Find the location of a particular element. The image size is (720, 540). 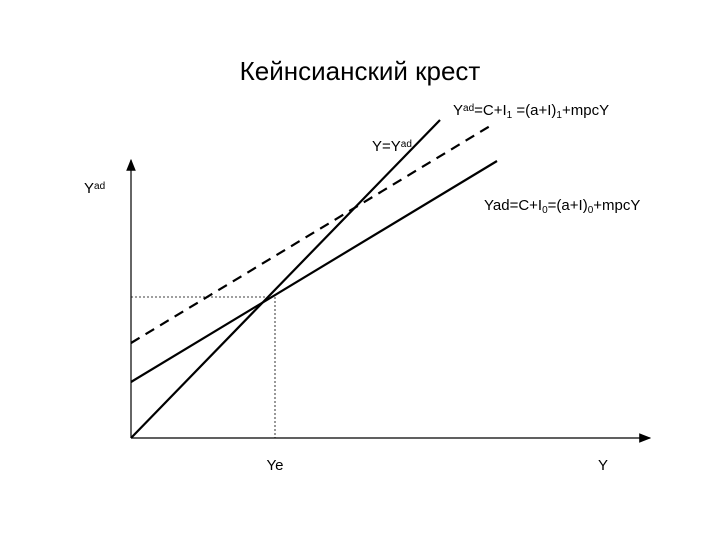

equilibrium-label: Ye is located at coordinates (275, 465).